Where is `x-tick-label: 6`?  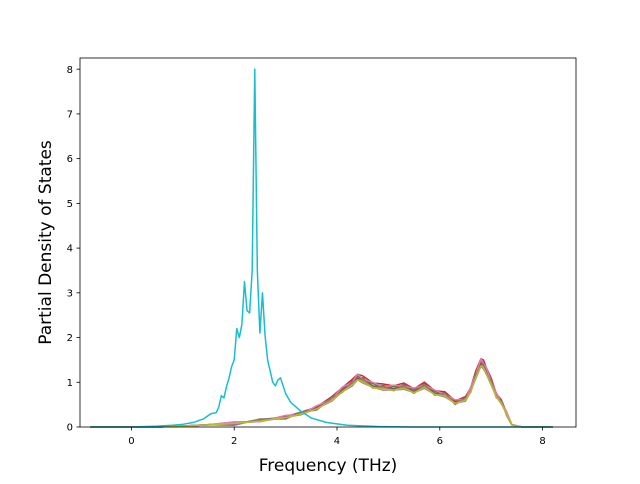 x-tick-label: 6 is located at coordinates (440, 441).